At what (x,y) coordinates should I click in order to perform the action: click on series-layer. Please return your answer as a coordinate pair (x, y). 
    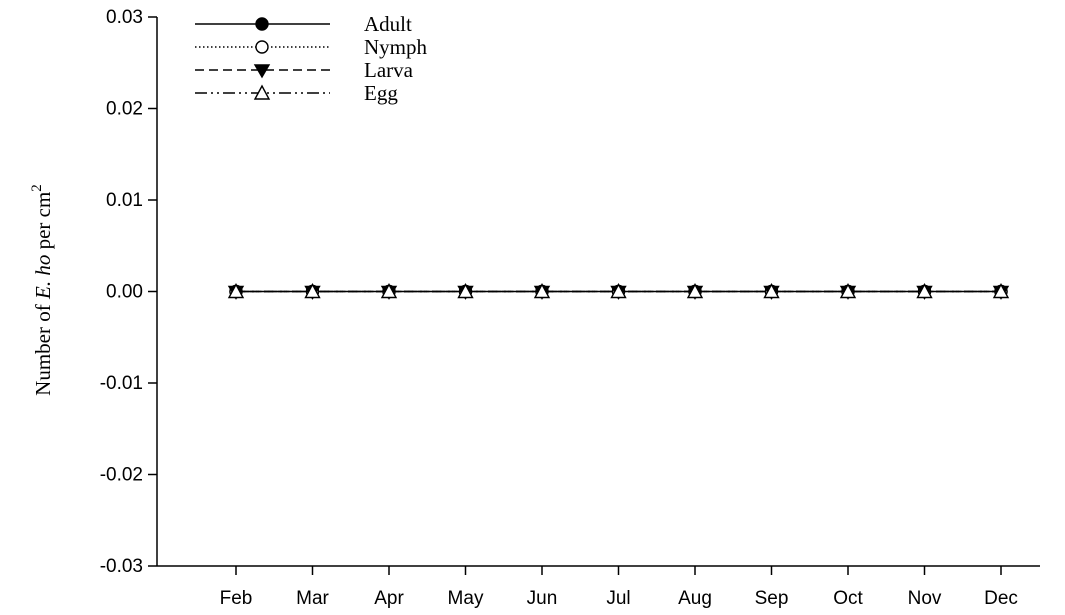
    Looking at the image, I should click on (618, 291).